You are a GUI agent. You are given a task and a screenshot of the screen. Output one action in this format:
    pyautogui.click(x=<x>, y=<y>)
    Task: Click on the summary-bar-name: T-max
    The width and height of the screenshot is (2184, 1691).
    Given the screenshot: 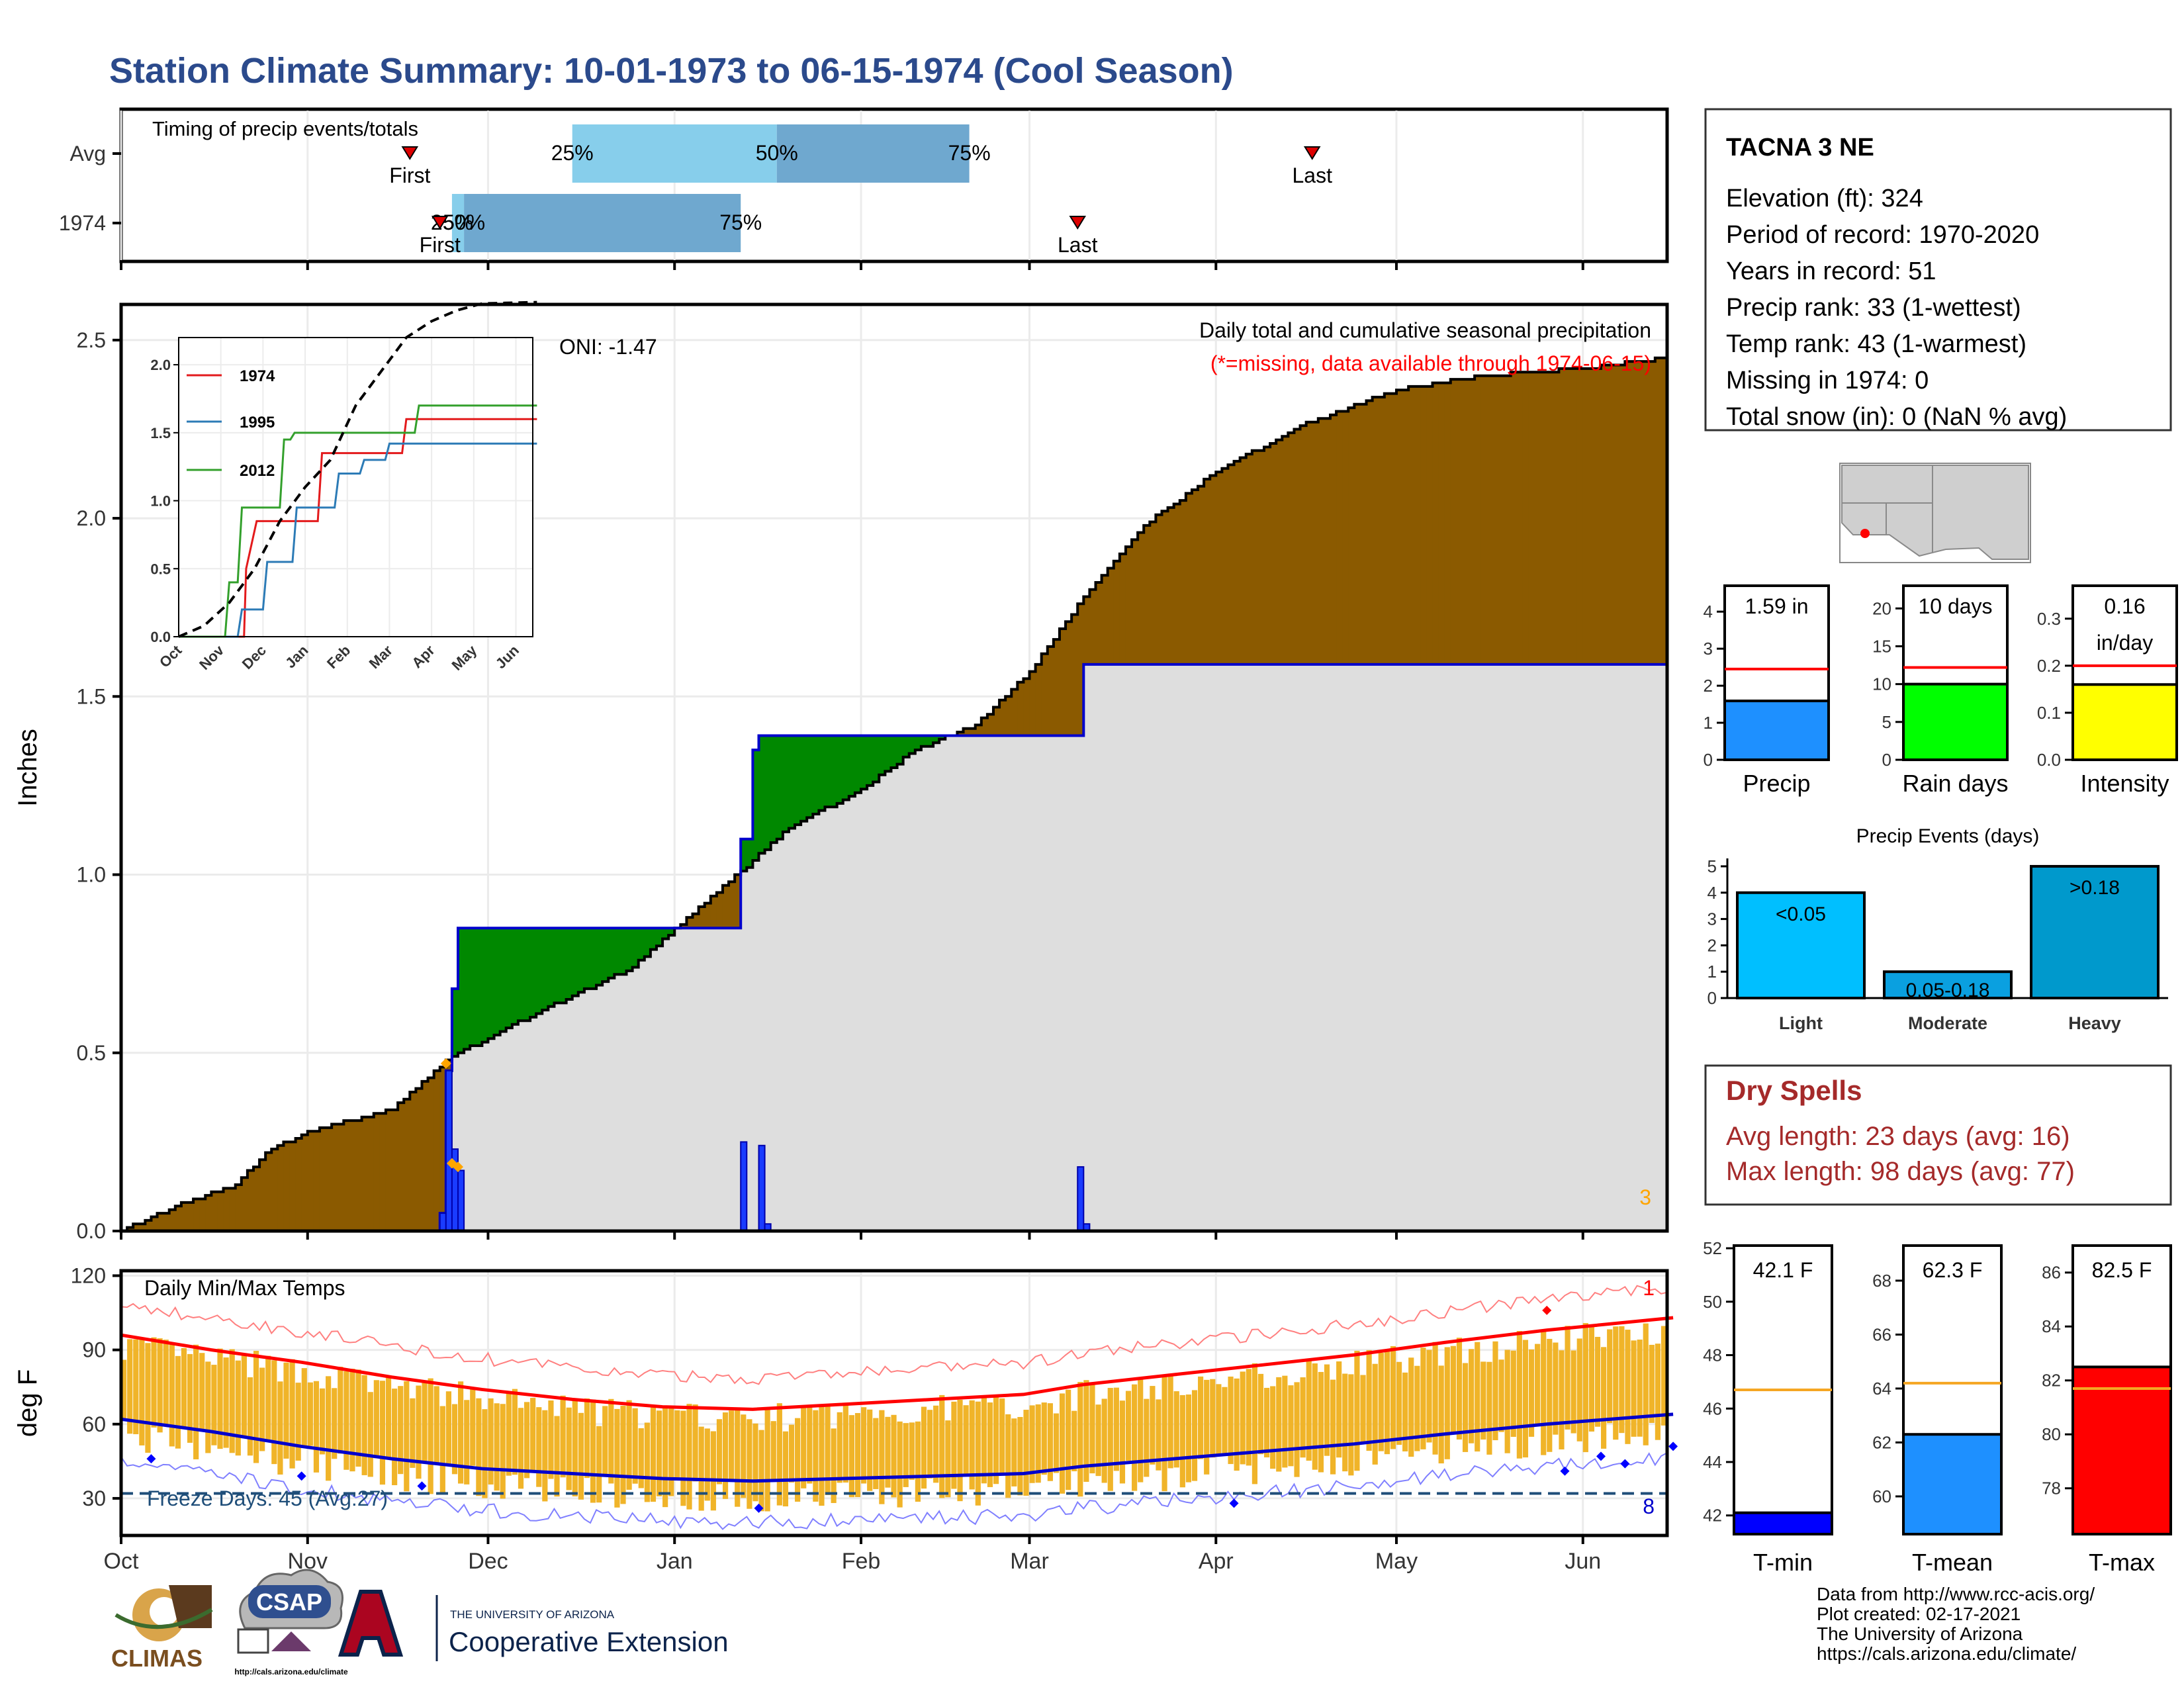 What is the action you would take?
    pyautogui.click(x=2122, y=1563)
    